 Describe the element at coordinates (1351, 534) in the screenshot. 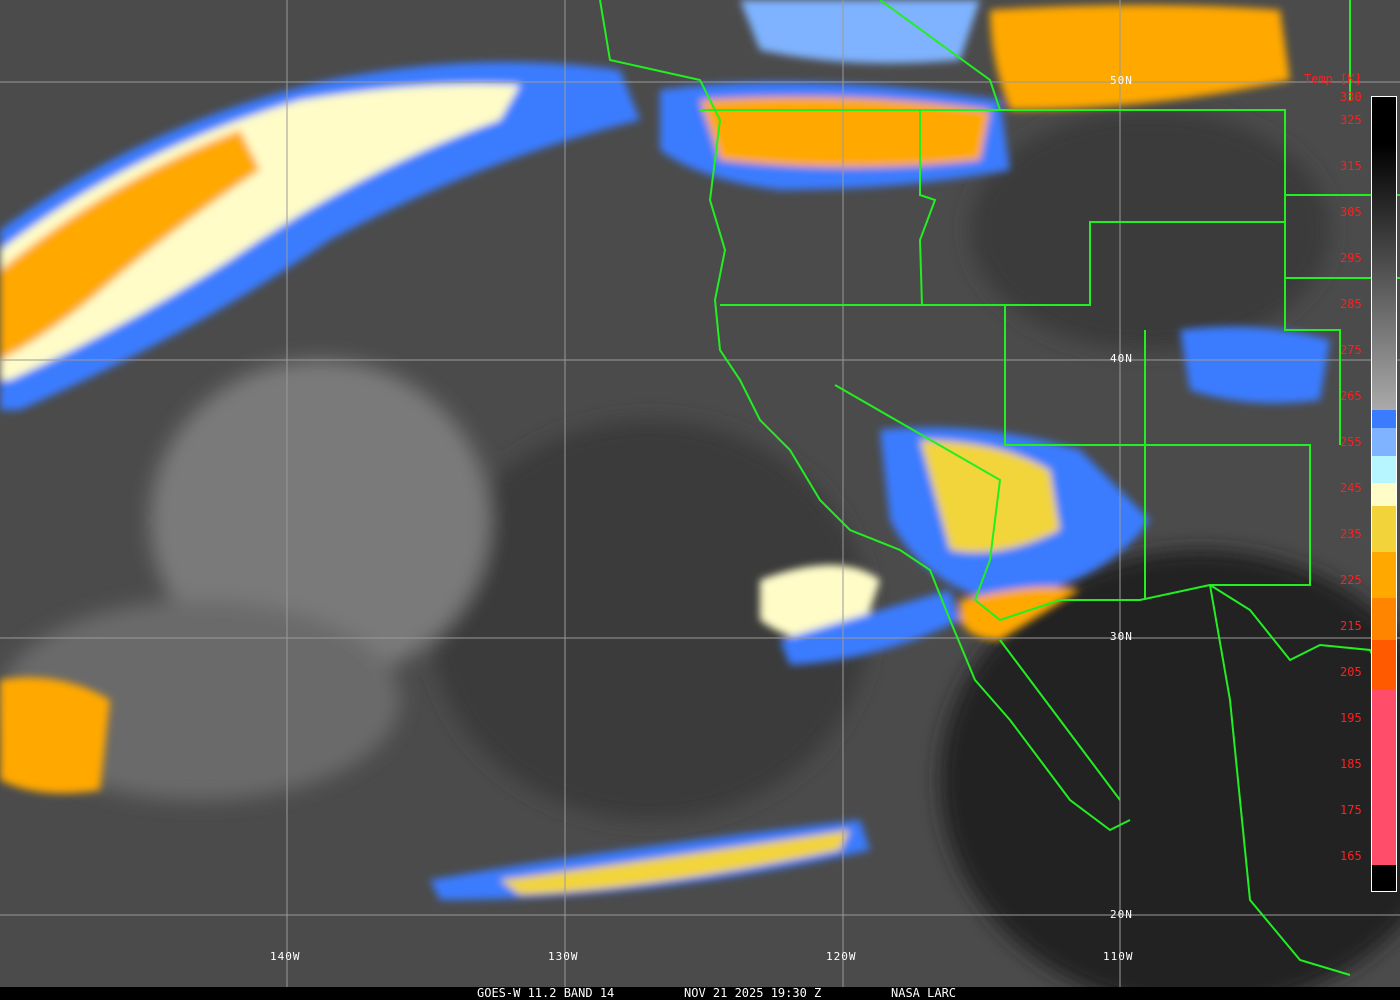

I see `colorbar-tick: 235` at that location.